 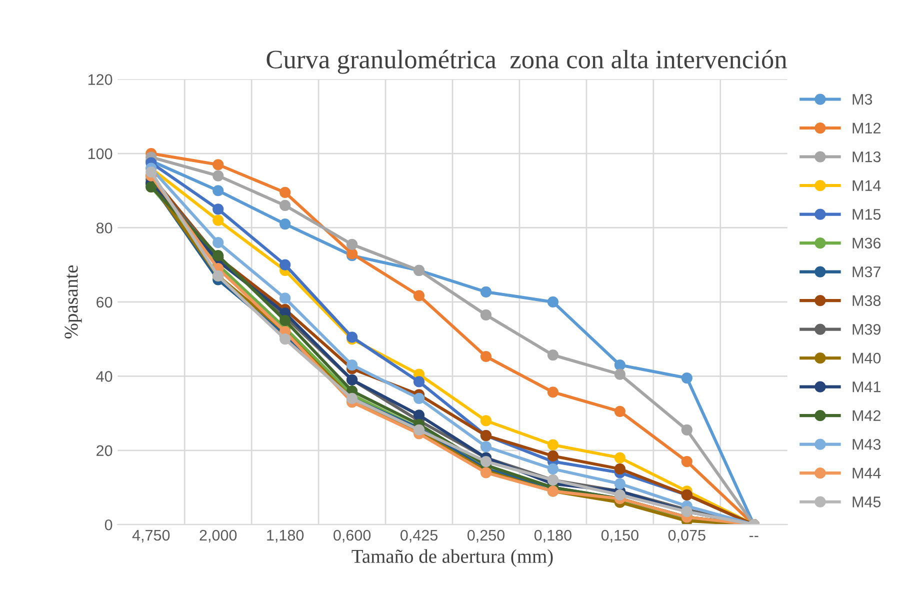 I want to click on x-tick-label: 0,075, so click(x=687, y=536).